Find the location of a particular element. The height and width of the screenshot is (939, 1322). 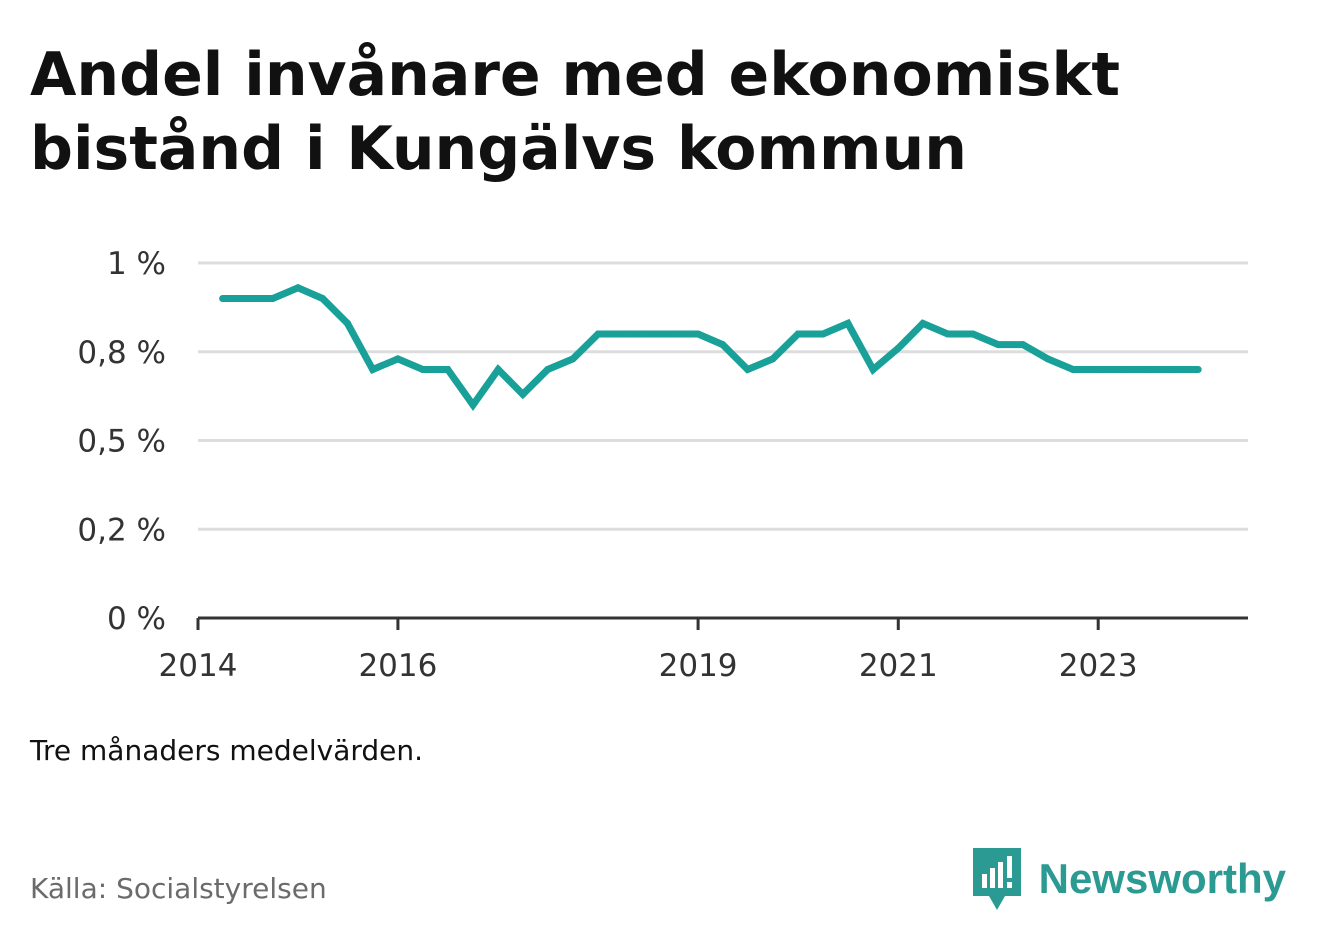

x-tick-label: 2023 is located at coordinates (1098, 666).